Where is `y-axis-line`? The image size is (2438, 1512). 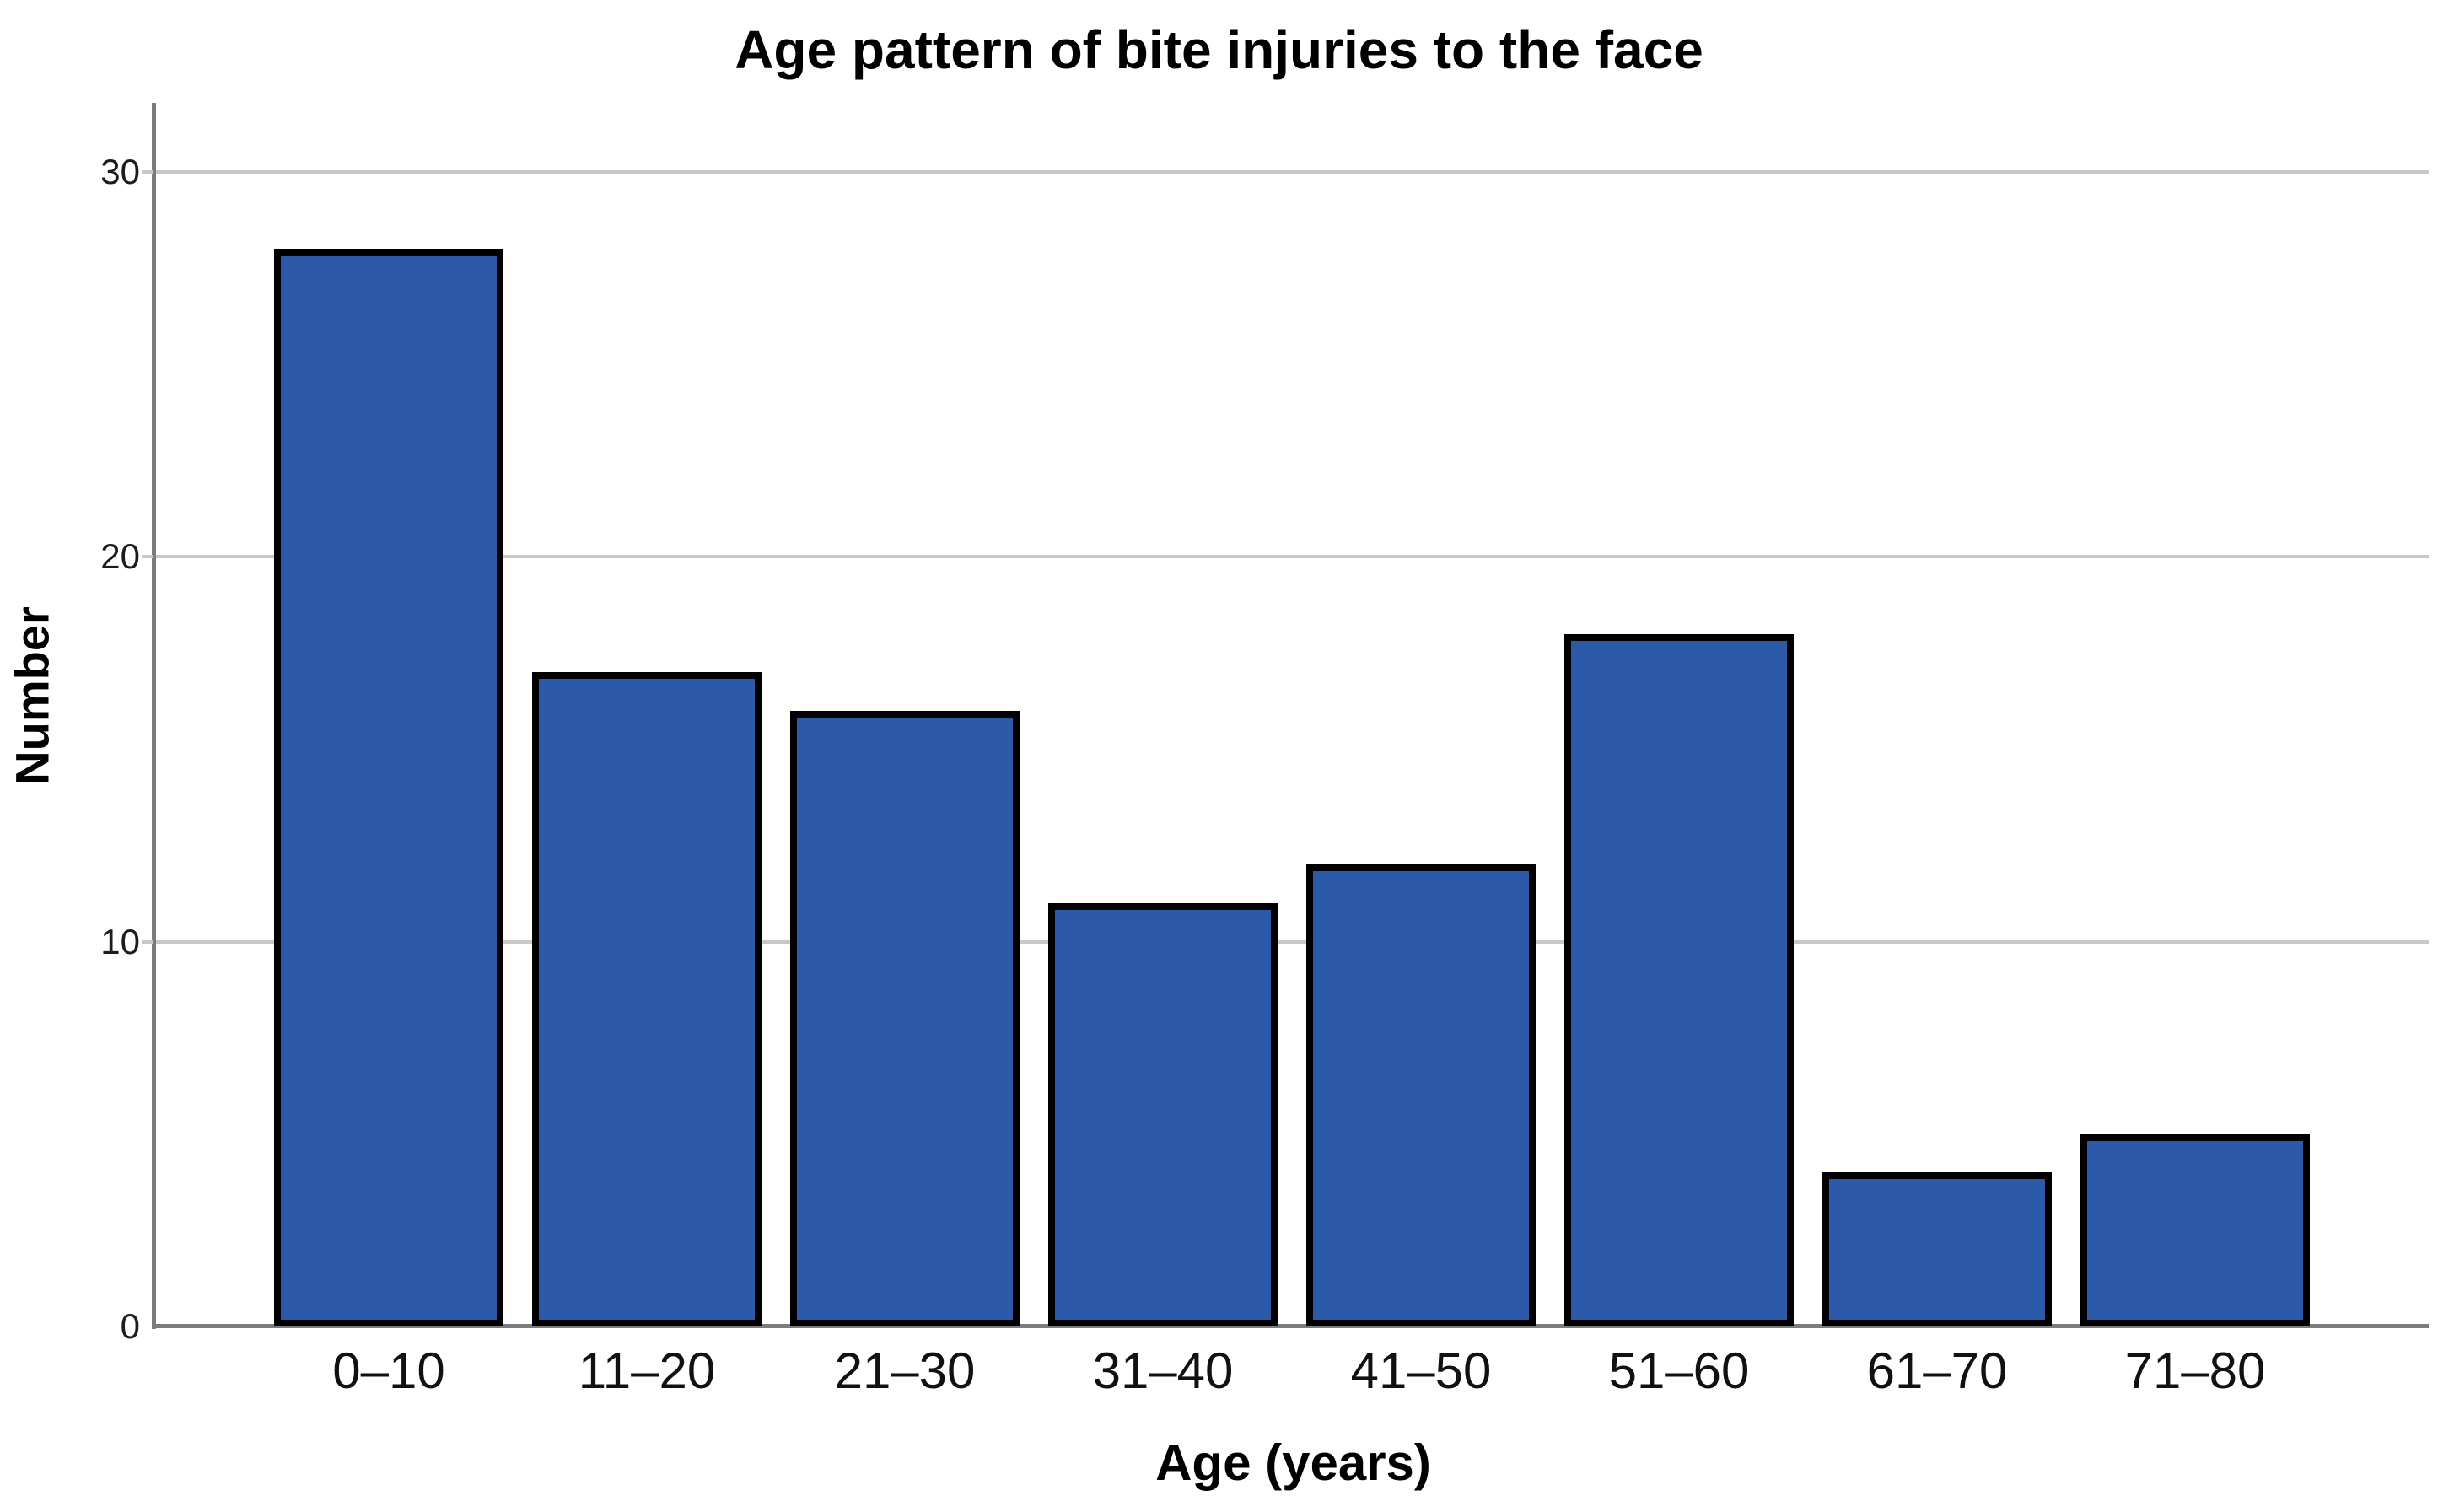 y-axis-line is located at coordinates (154, 716).